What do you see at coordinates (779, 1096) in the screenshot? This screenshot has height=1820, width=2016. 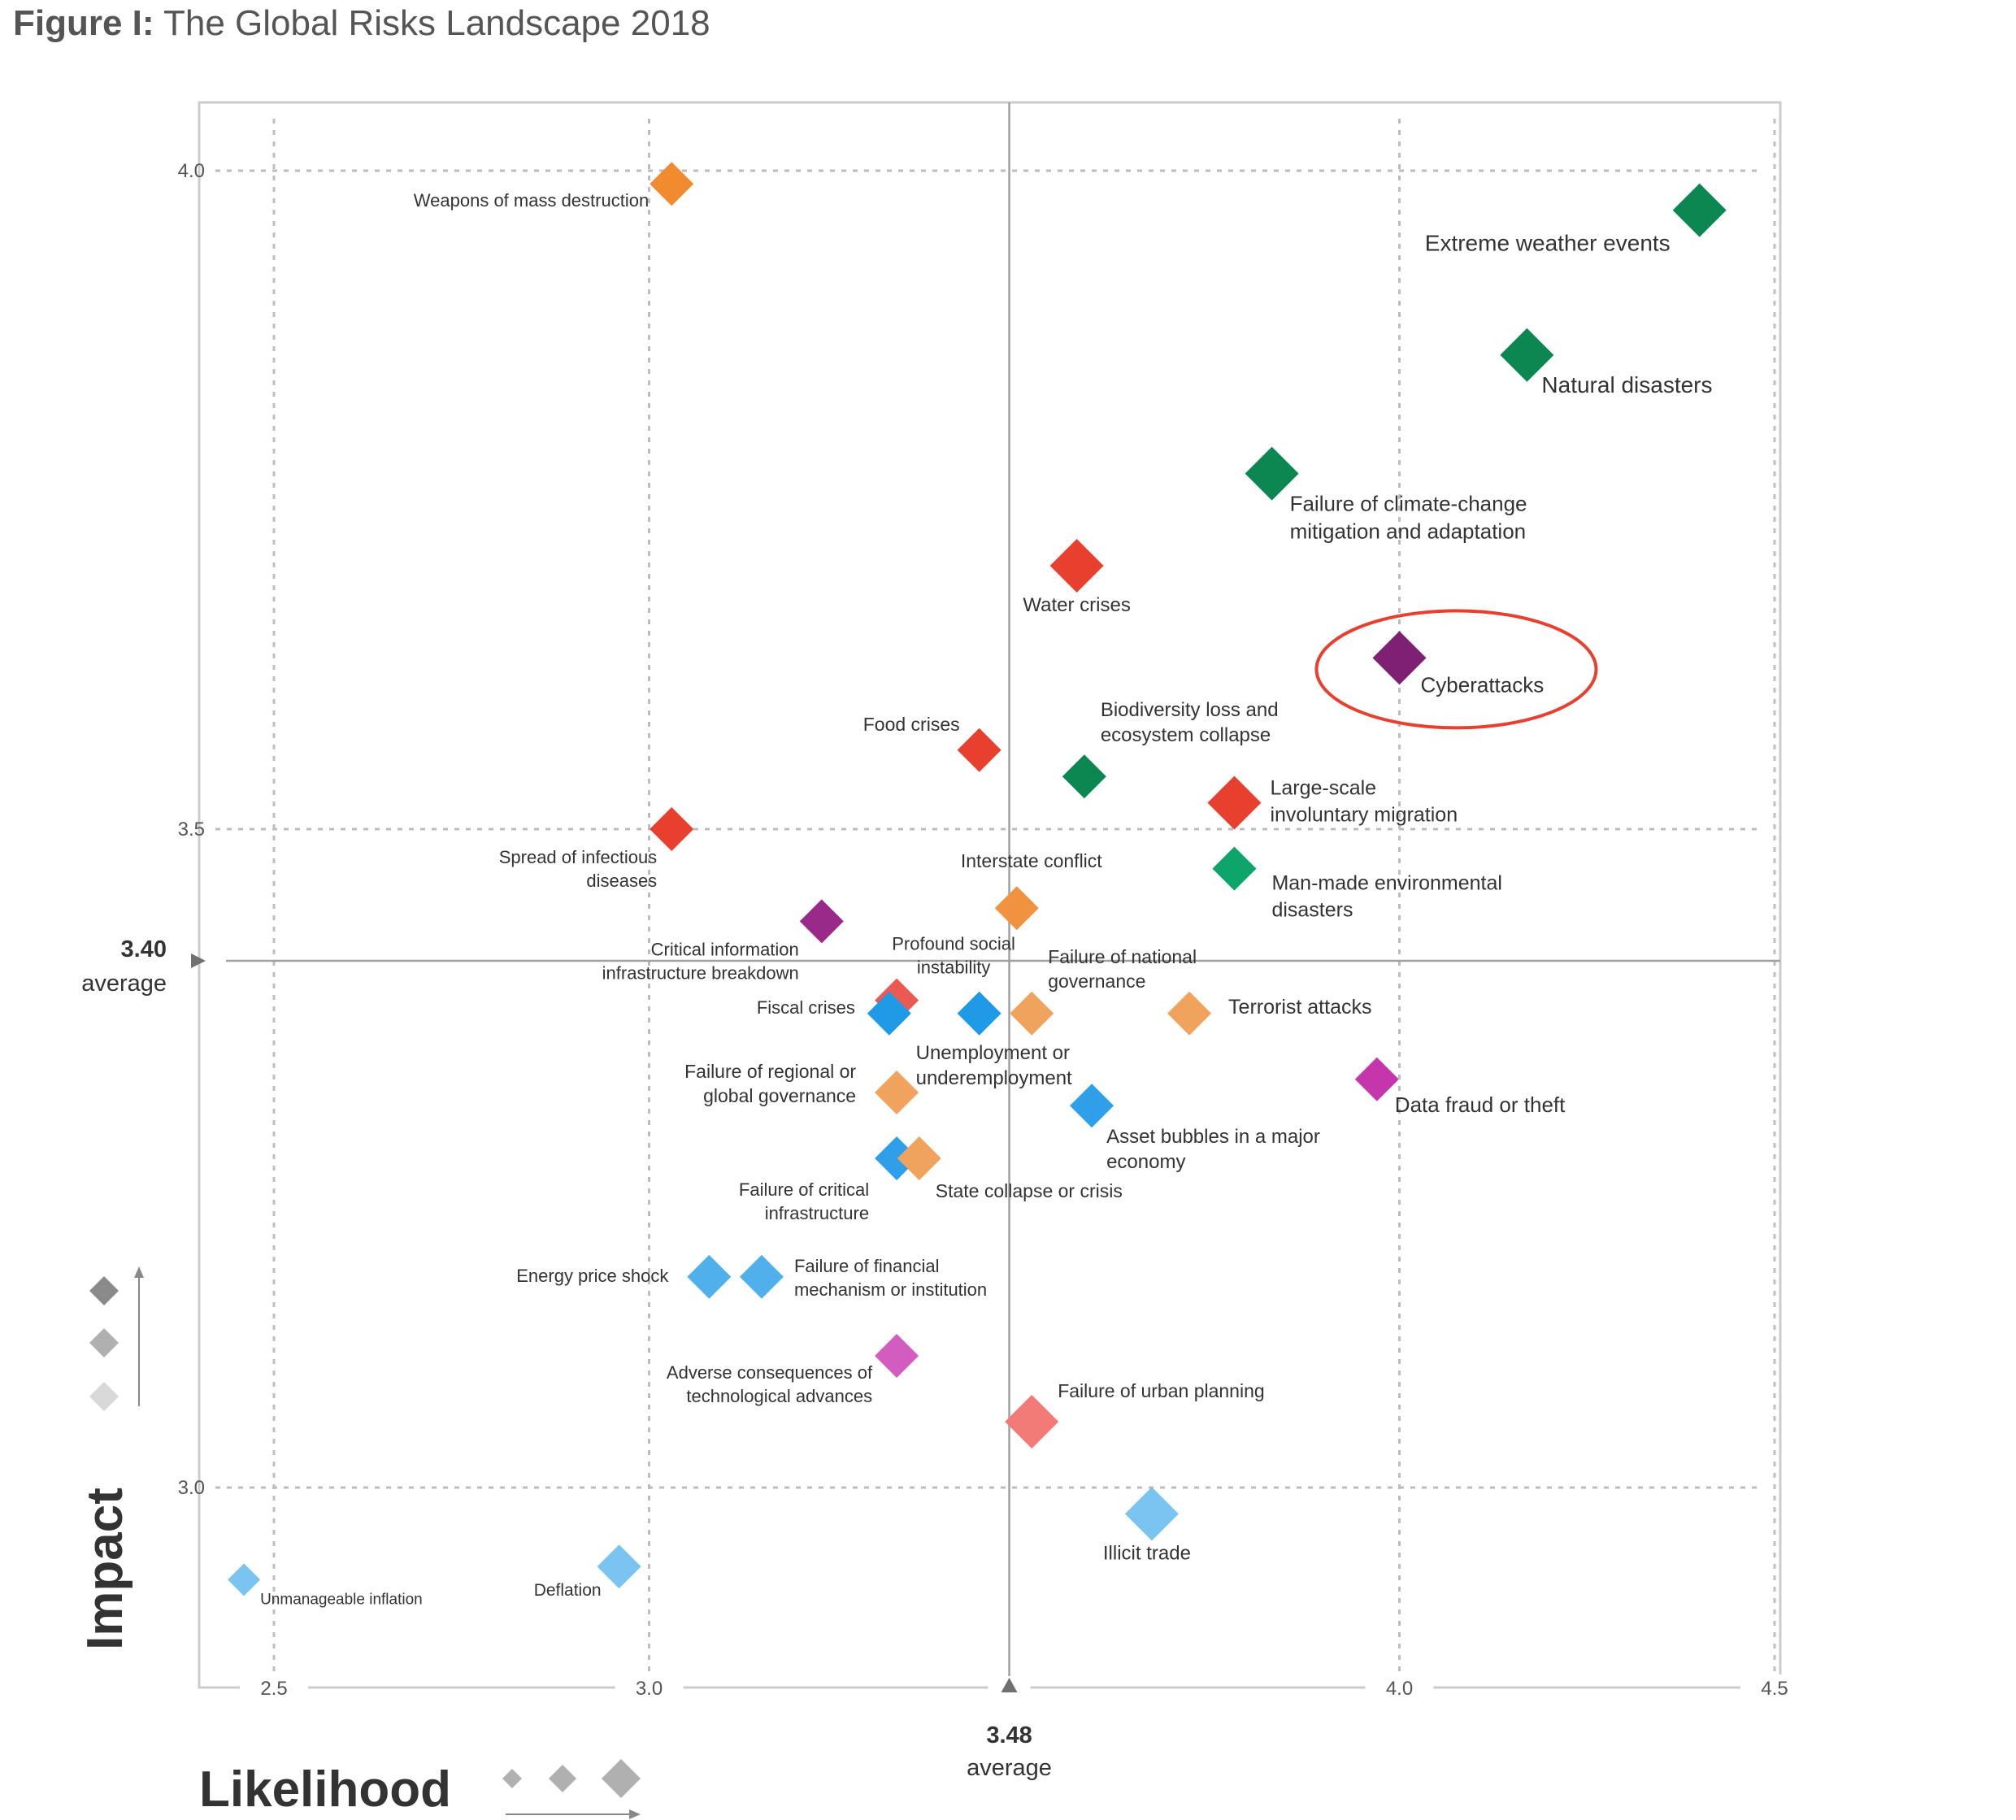 I see `risk-label-line: global governance` at bounding box center [779, 1096].